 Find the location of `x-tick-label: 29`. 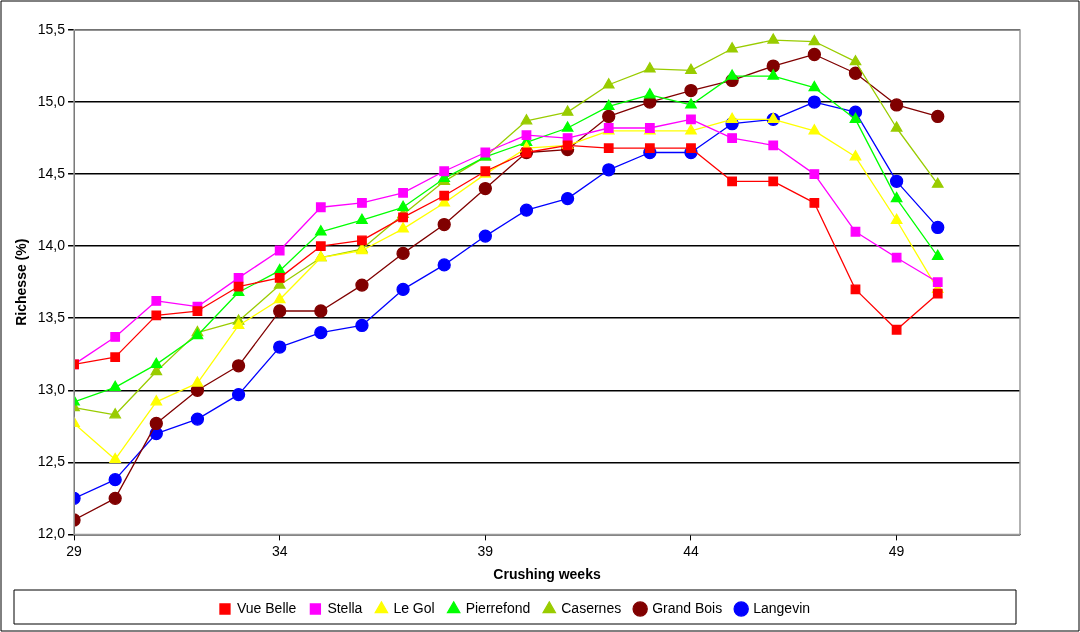

x-tick-label: 29 is located at coordinates (74, 550).